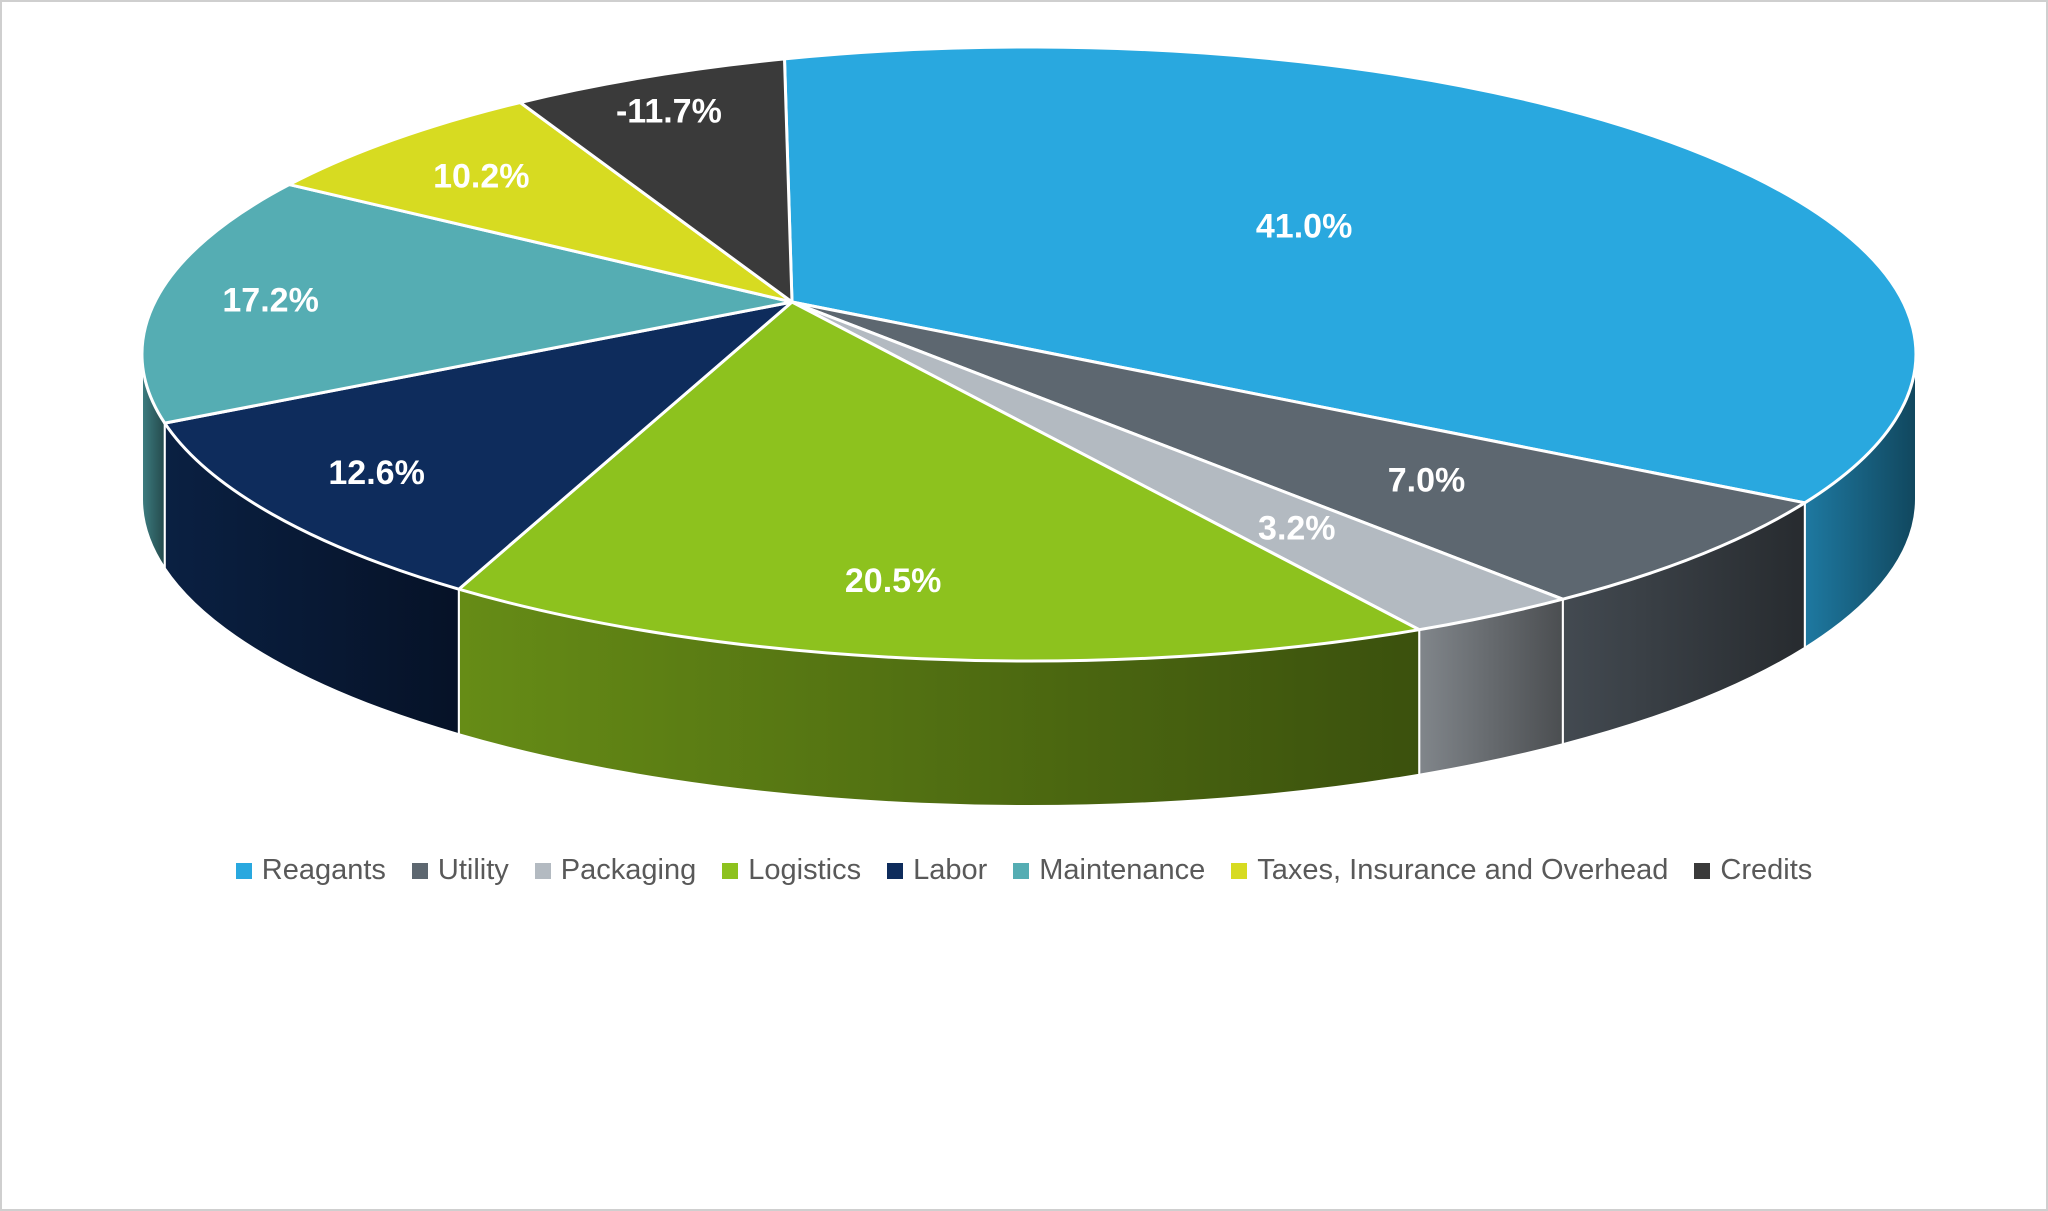 The height and width of the screenshot is (1211, 2048). I want to click on legend-label-logistics: Logistics, so click(805, 870).